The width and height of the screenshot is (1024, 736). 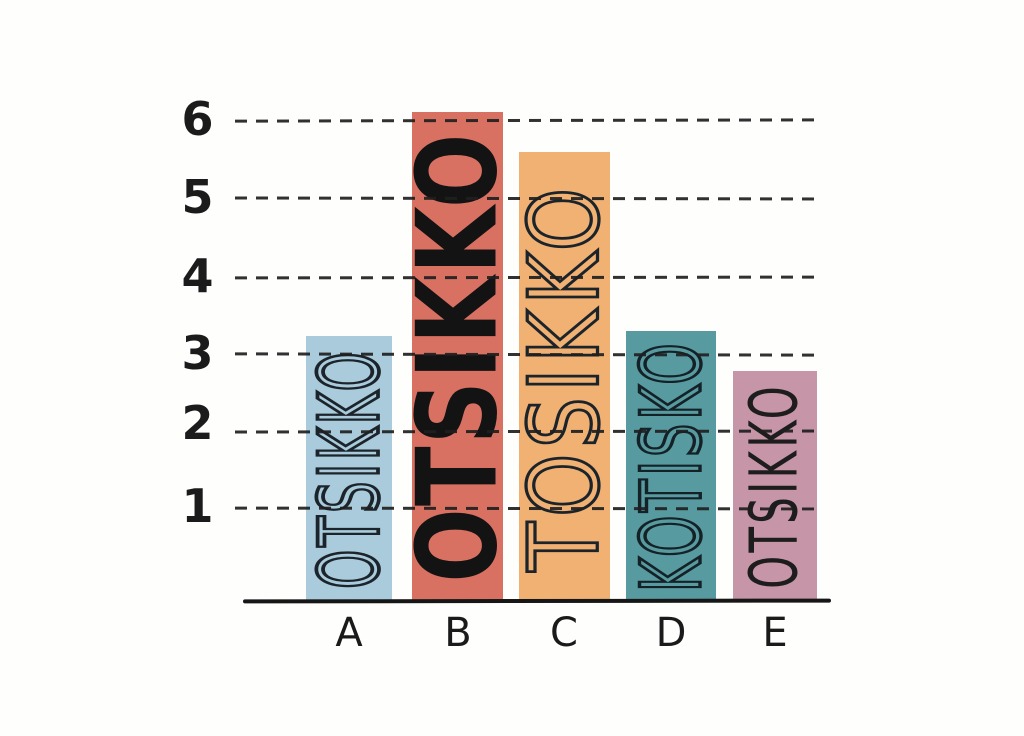 I want to click on bar-d-text: KOTISKO, so click(x=671, y=465).